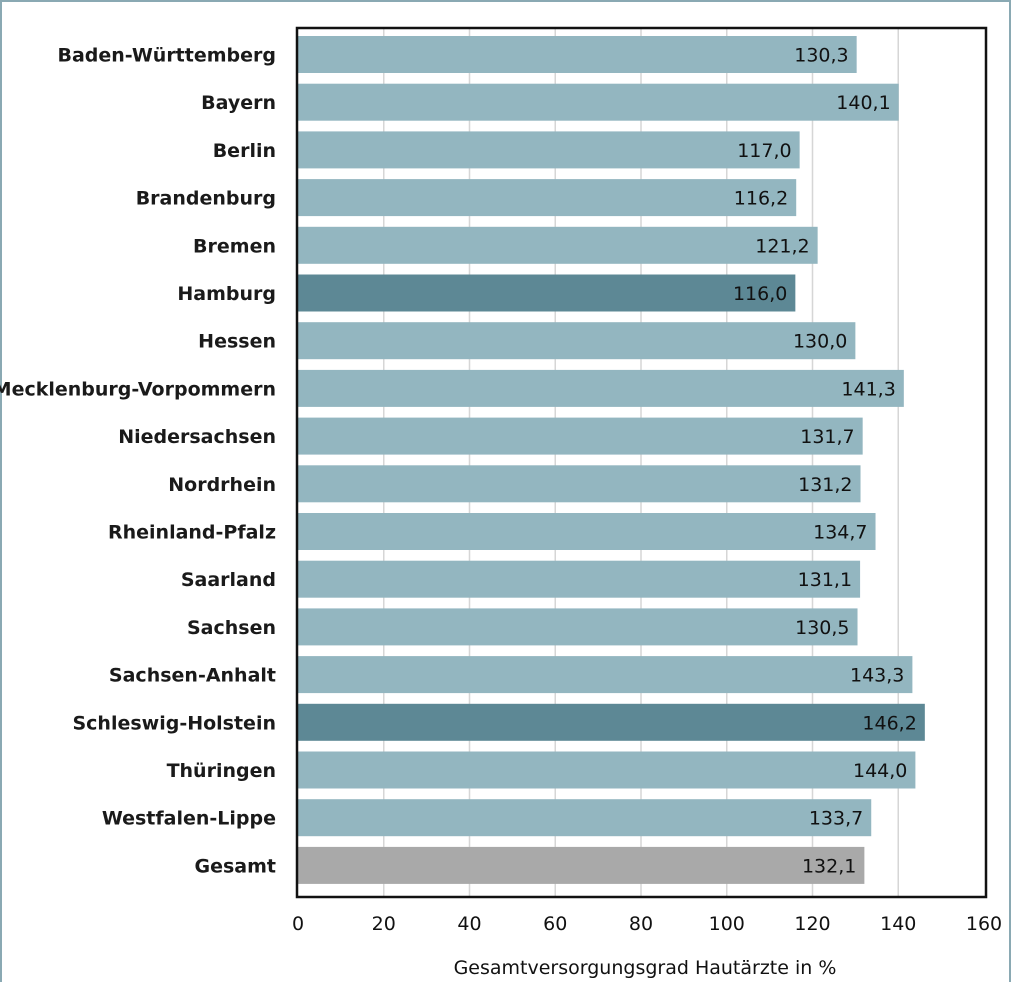 This screenshot has height=982, width=1011. What do you see at coordinates (244, 151) in the screenshot?
I see `category-label-2: Berlin` at bounding box center [244, 151].